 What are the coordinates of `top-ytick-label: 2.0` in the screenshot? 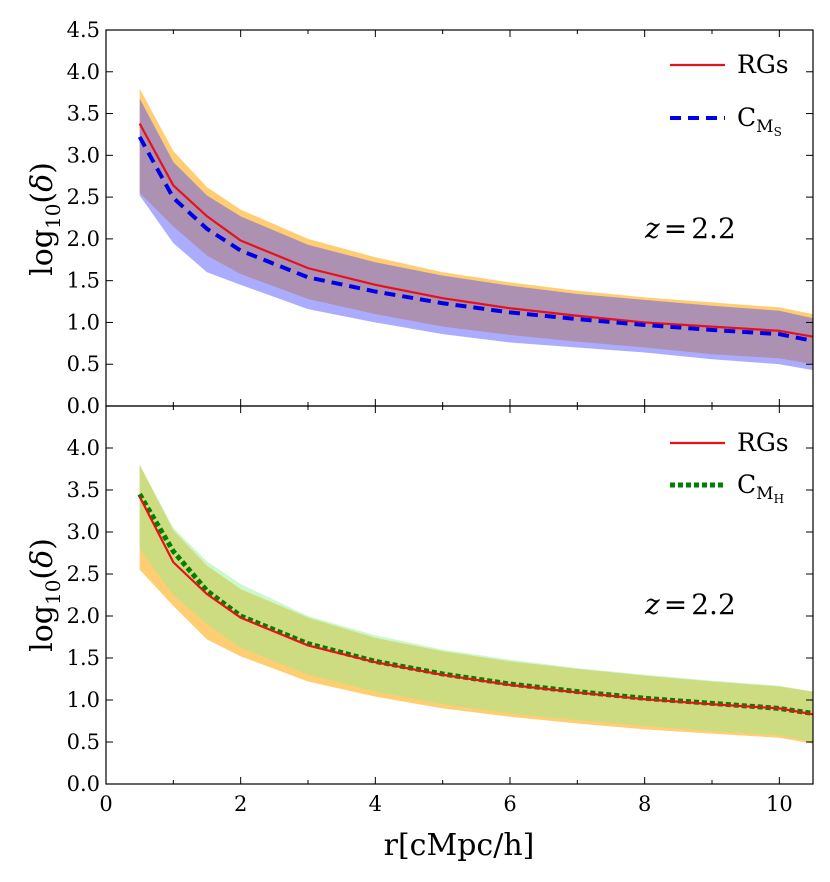 It's located at (83, 239).